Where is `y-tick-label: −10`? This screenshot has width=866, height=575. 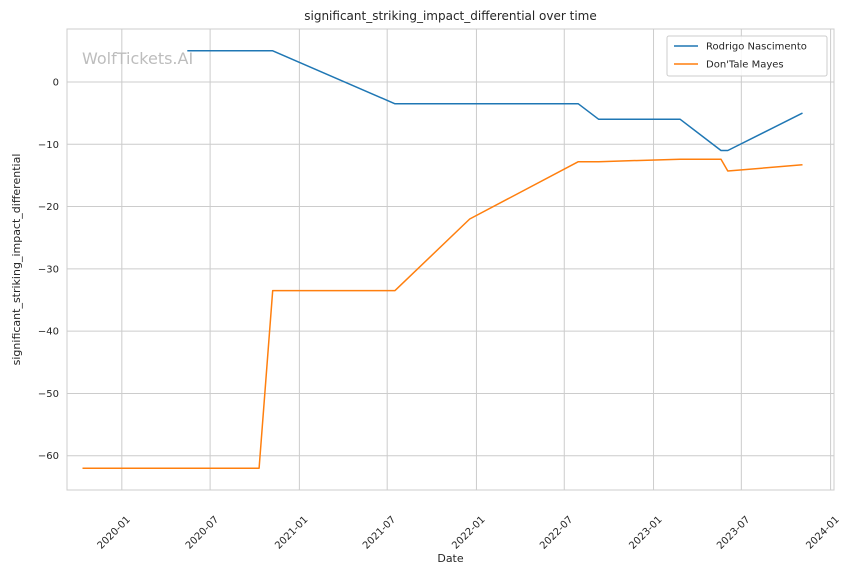 y-tick-label: −10 is located at coordinates (48, 145).